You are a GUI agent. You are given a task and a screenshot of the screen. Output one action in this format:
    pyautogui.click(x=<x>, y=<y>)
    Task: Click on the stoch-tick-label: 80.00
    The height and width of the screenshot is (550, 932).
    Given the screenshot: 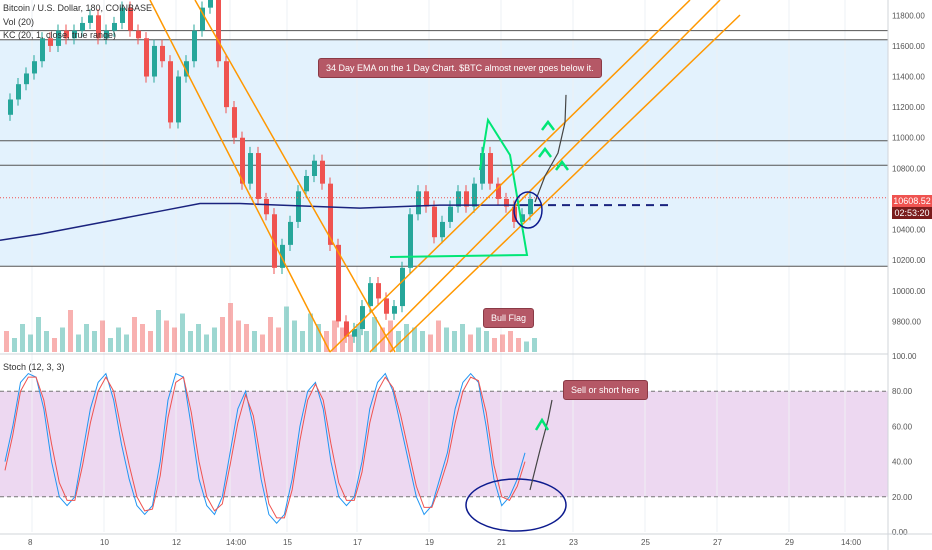 What is the action you would take?
    pyautogui.click(x=902, y=391)
    